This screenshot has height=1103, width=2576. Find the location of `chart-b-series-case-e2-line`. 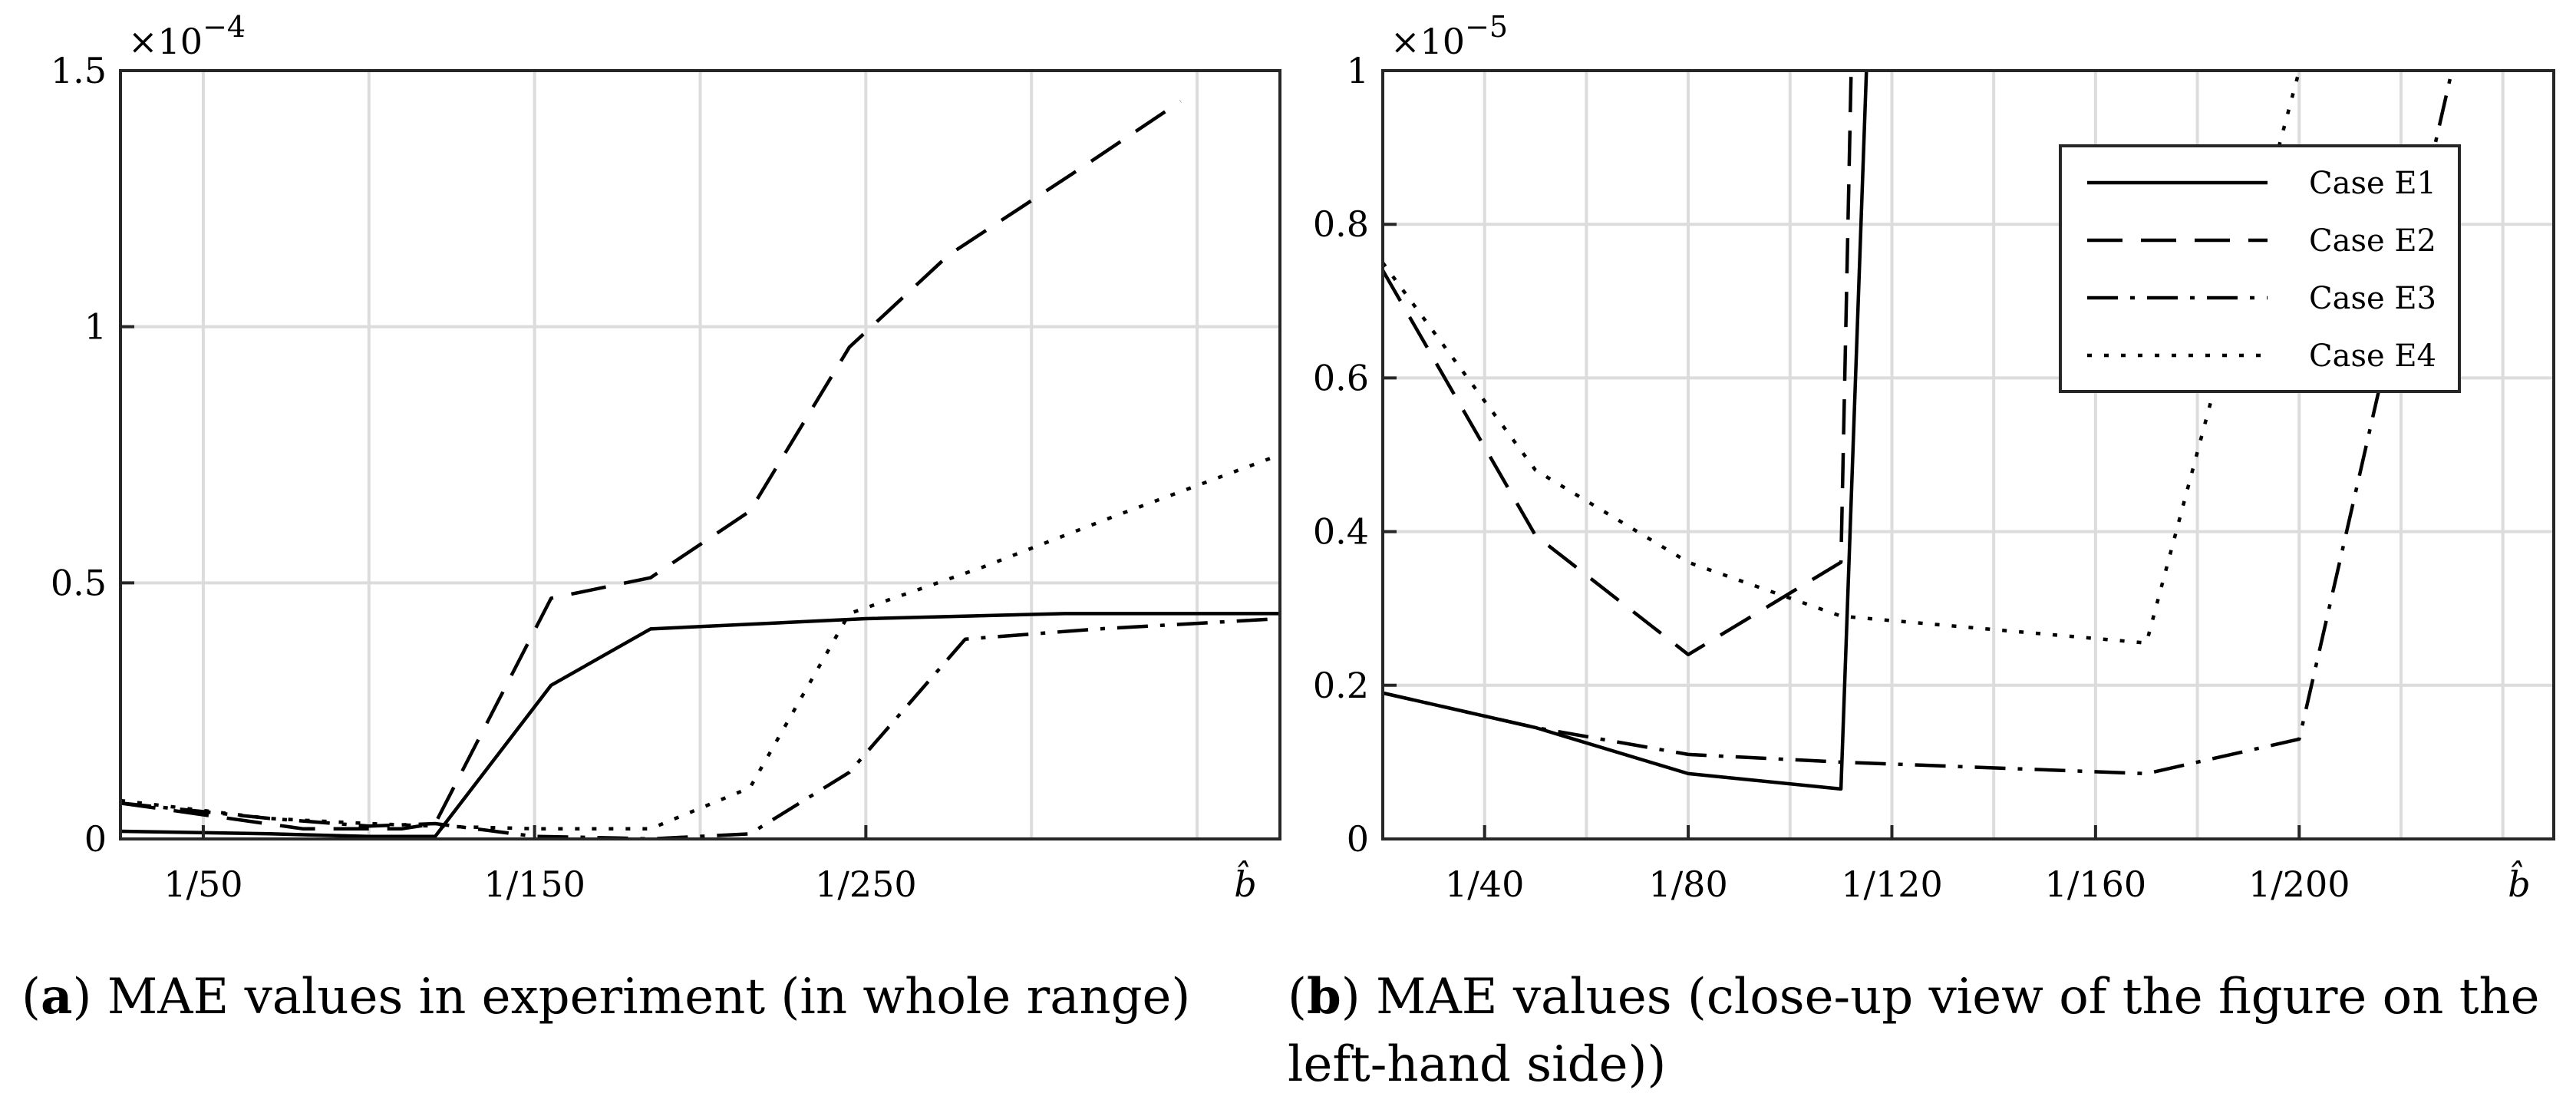

chart-b-series-case-e2-line is located at coordinates (1618, 364).